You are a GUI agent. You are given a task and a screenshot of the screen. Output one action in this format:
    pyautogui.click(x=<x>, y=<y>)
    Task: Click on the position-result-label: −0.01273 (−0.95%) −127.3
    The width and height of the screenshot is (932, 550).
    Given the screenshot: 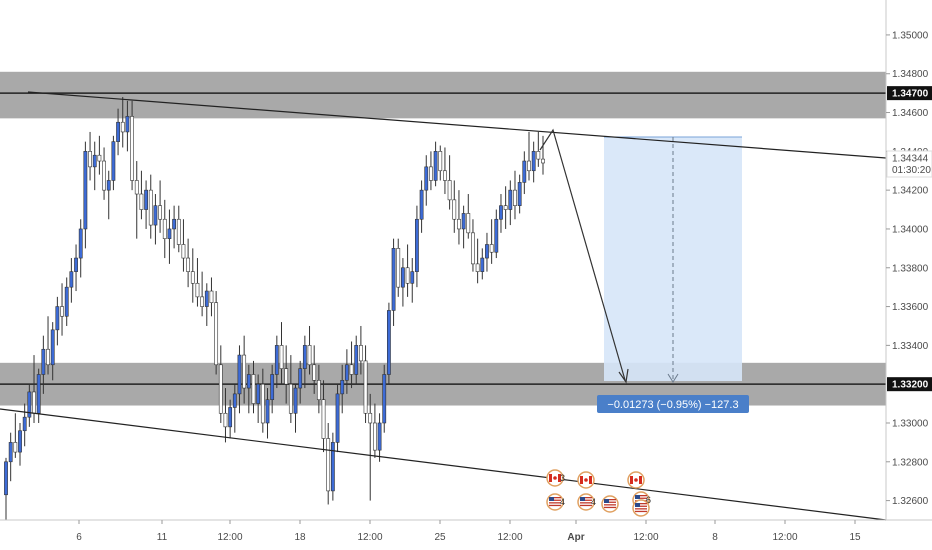 What is the action you would take?
    pyautogui.click(x=673, y=404)
    